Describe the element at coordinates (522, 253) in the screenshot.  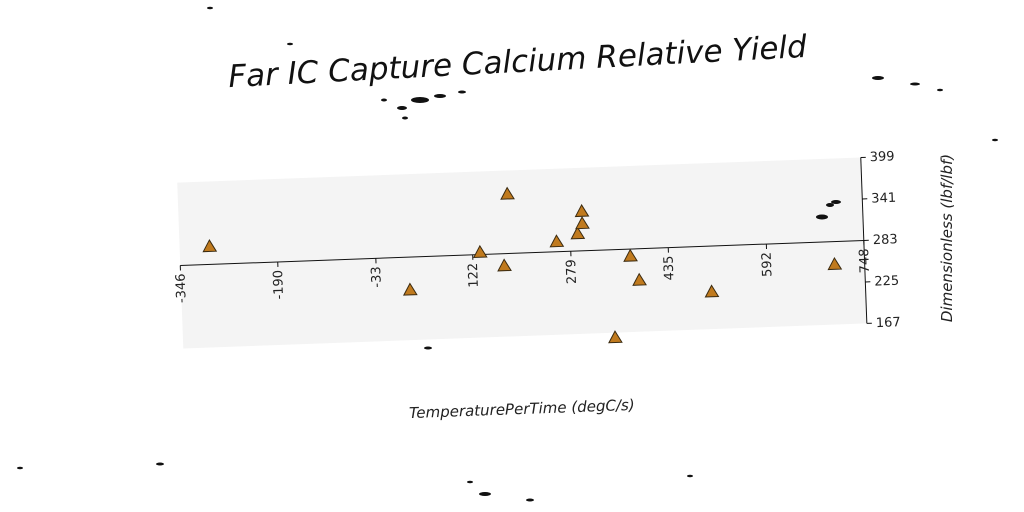
I see `x-axis-line` at that location.